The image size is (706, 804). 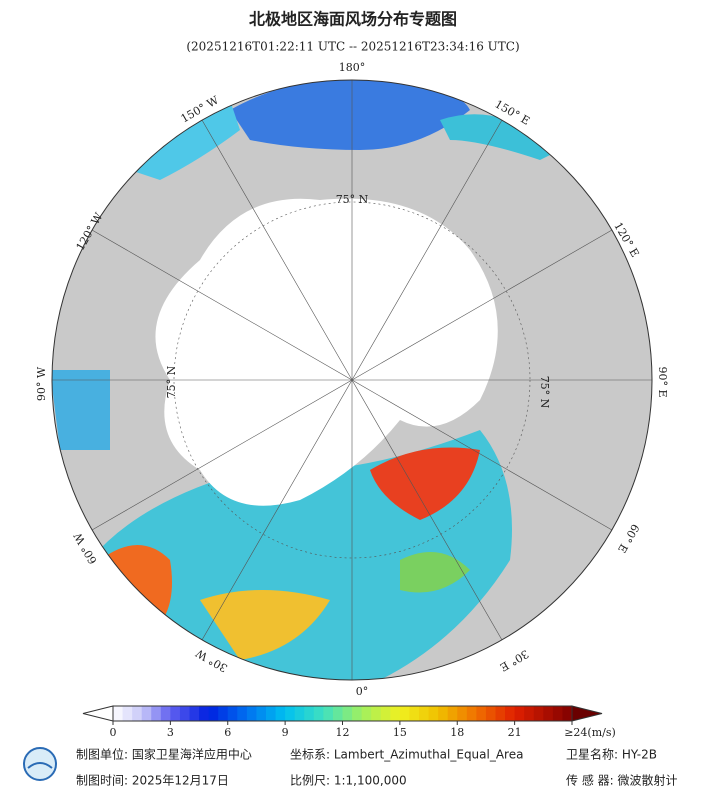 I want to click on footer-unit: 制图单位: 国家卫星海洋应用中心, so click(x=164, y=754).